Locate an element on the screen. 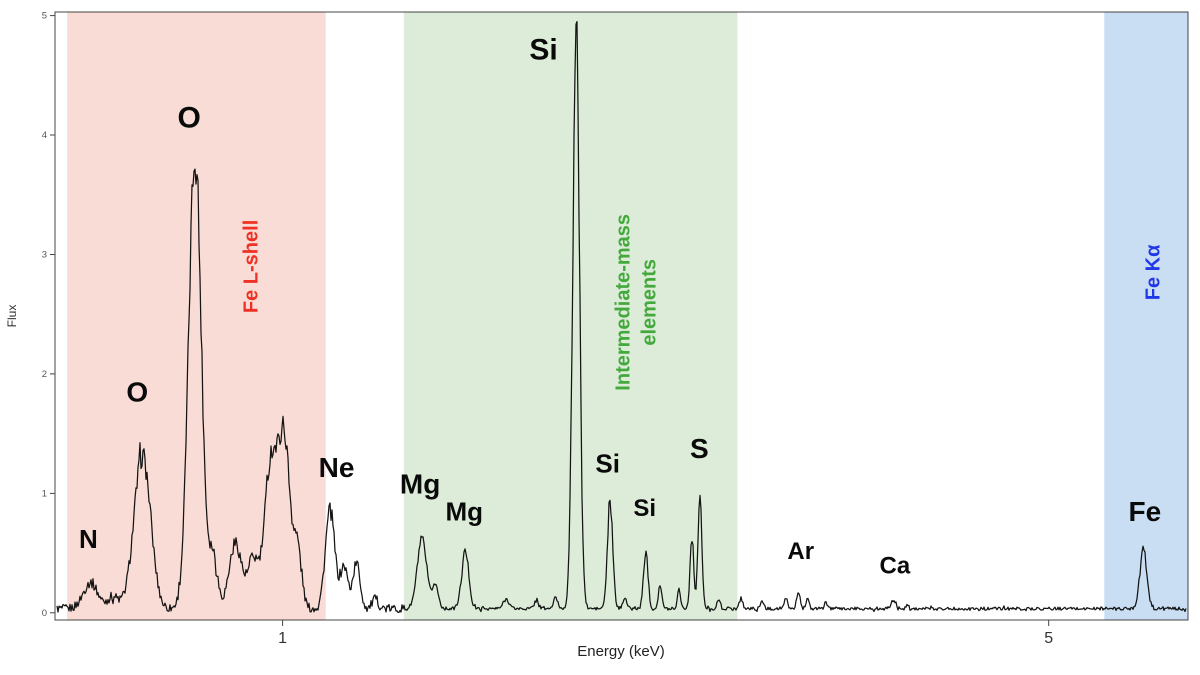 This screenshot has width=1200, height=675. y-tick-label-1: 1 is located at coordinates (44, 493).